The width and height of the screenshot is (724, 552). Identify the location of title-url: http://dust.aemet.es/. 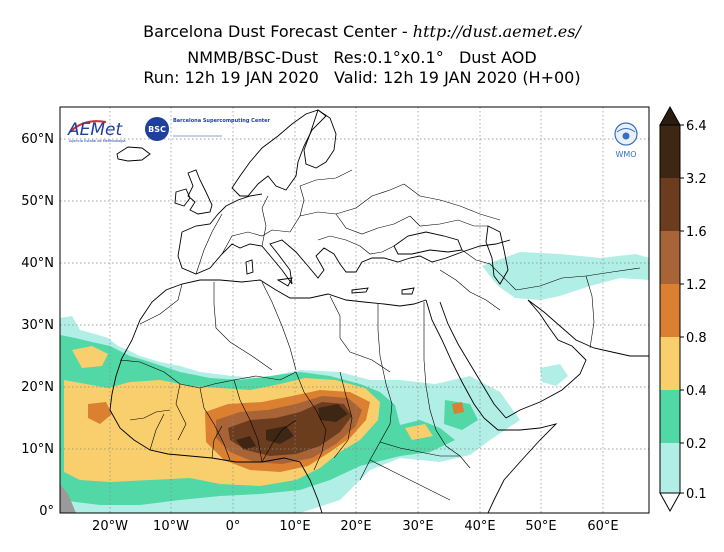
(496, 31).